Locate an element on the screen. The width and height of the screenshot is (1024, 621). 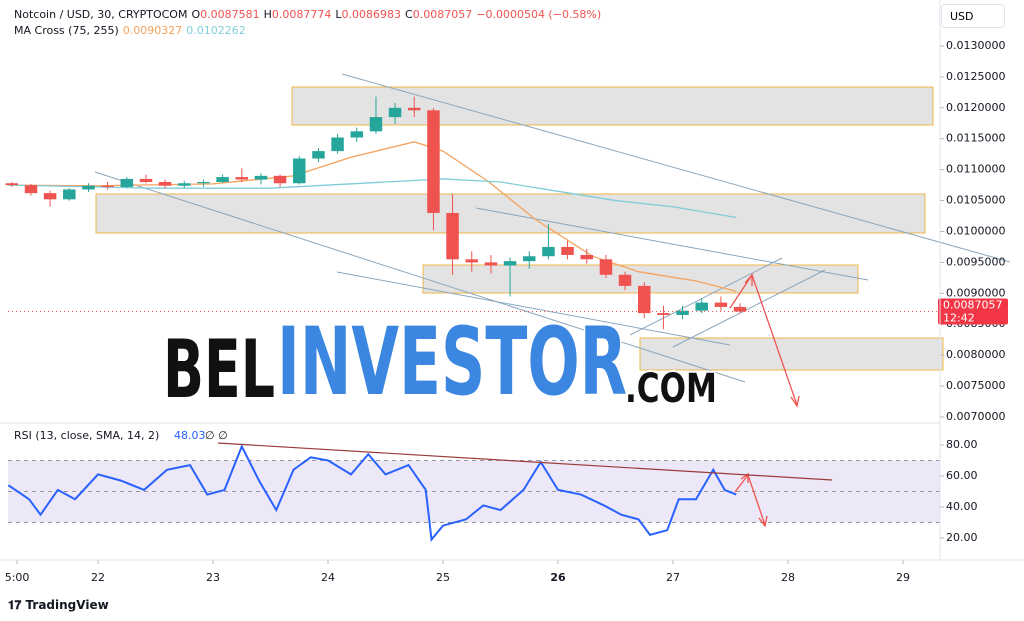
y-tick-label: 80.00 is located at coordinates (962, 444).